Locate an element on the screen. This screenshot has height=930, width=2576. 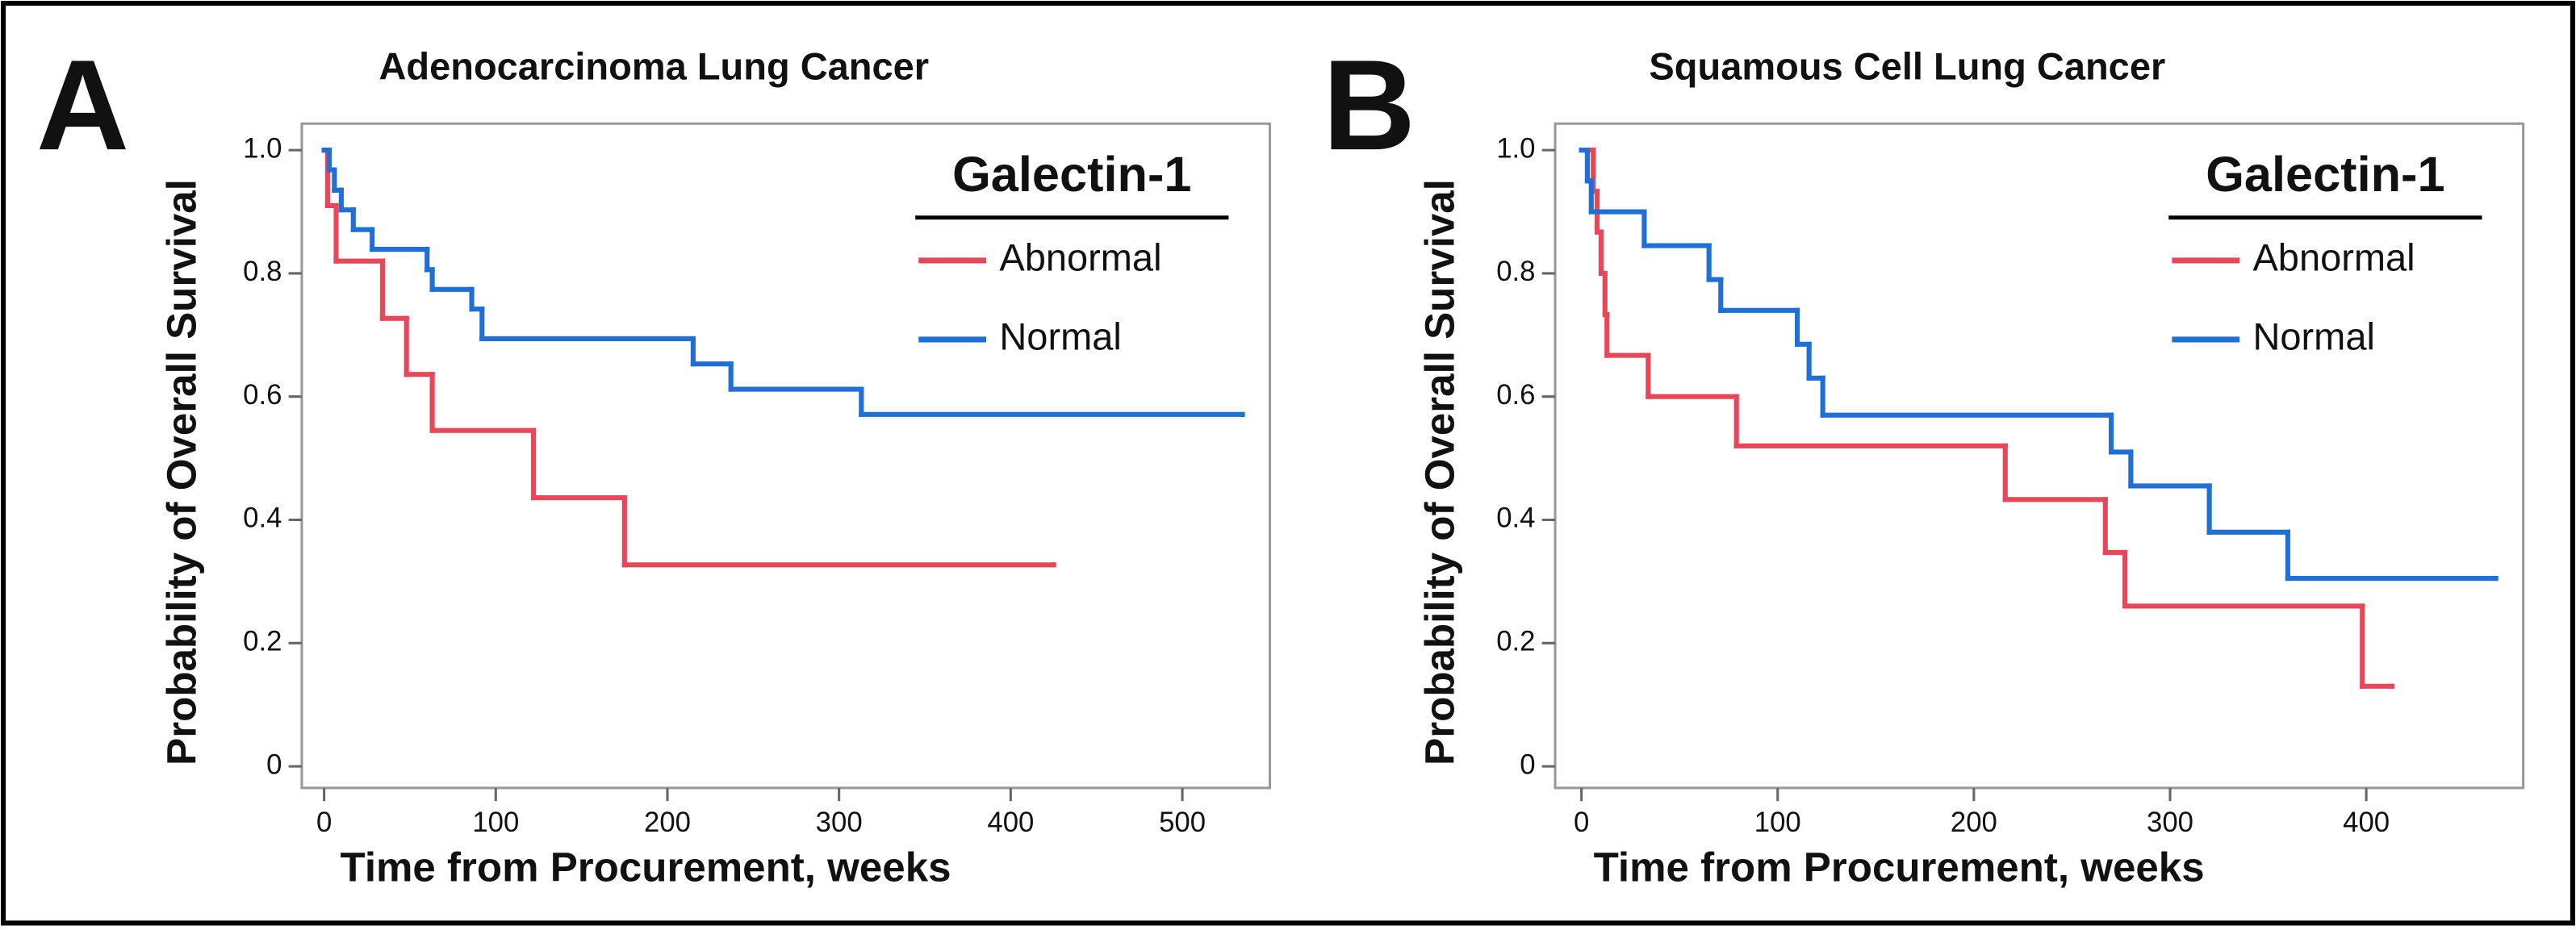
panel-letter: B is located at coordinates (1369, 105).